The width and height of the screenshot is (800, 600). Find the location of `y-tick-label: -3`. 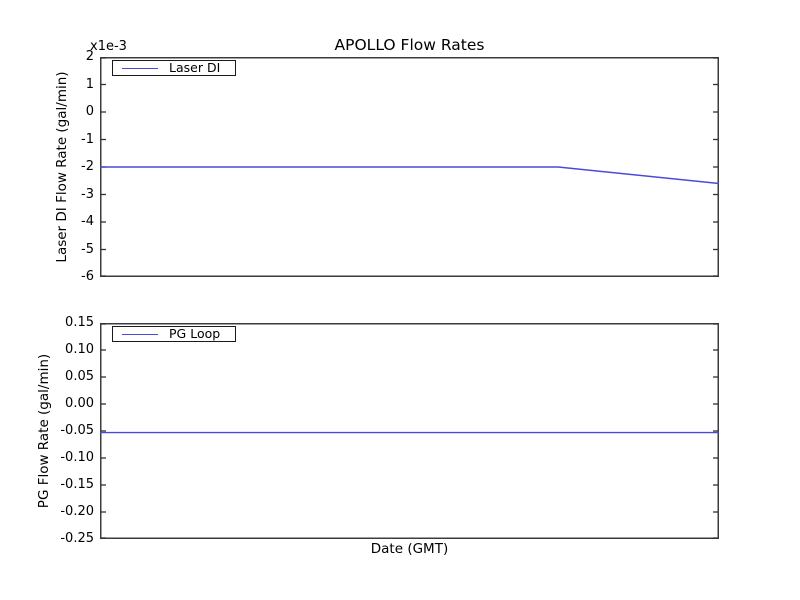

y-tick-label: -3 is located at coordinates (87, 194).